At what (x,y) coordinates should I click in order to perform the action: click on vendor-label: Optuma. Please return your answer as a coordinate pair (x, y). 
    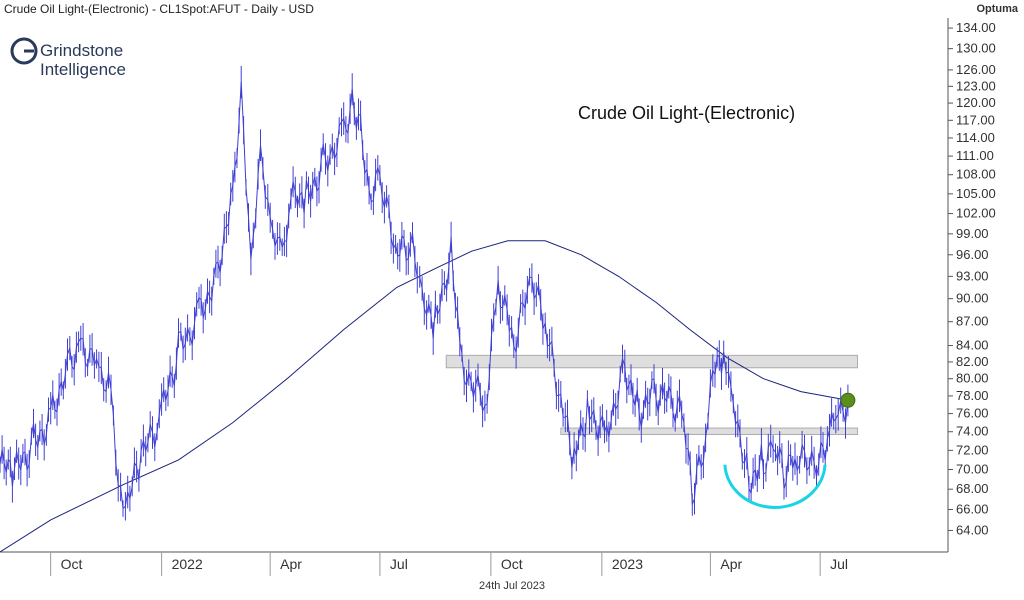
    Looking at the image, I should click on (997, 9).